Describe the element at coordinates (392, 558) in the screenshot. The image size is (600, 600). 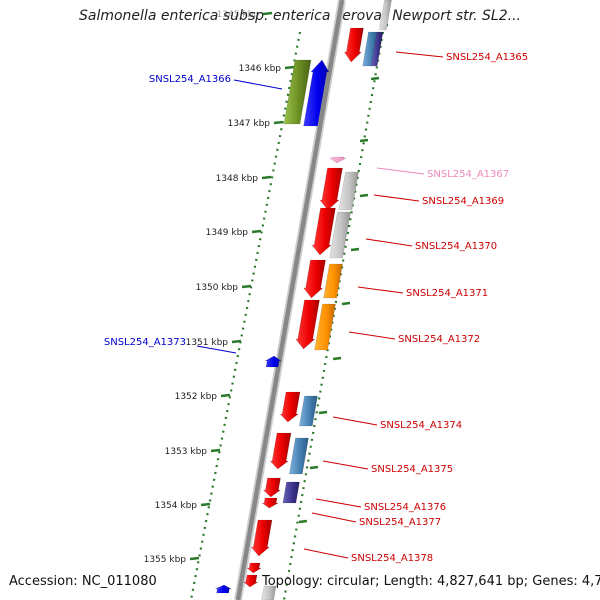
I see `gene-label-text: SNSL254_A1378` at that location.